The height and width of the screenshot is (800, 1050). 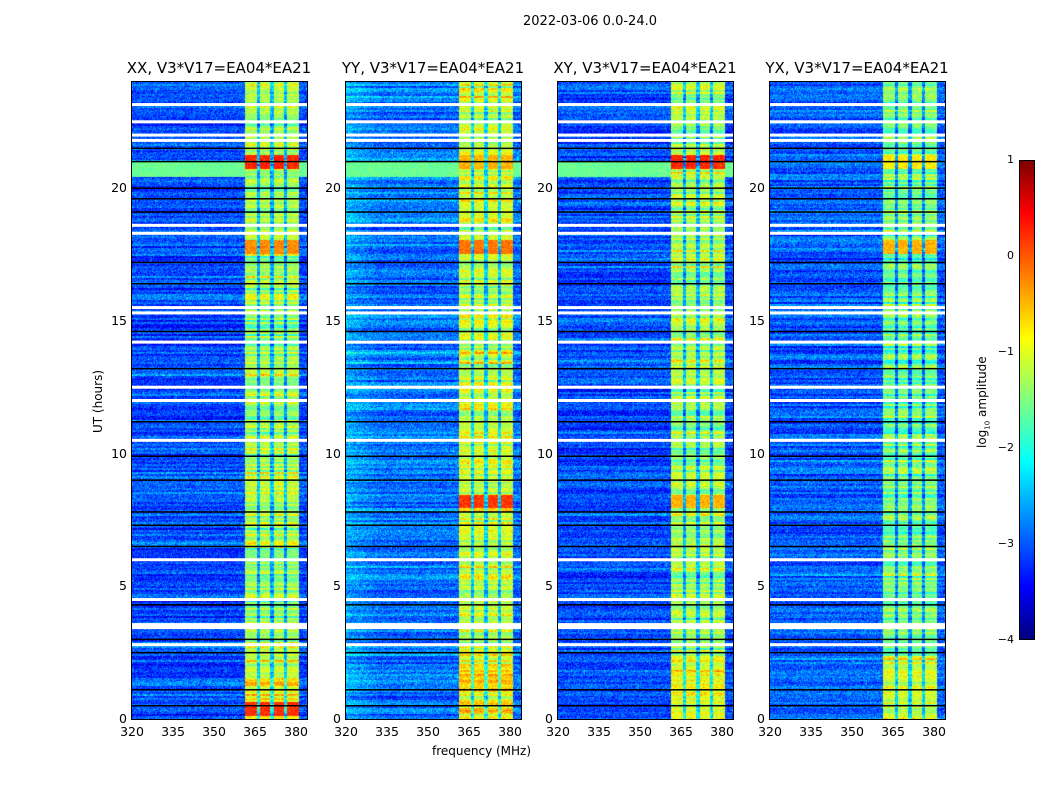 What do you see at coordinates (346, 731) in the screenshot?
I see `x-tick-label: 320` at bounding box center [346, 731].